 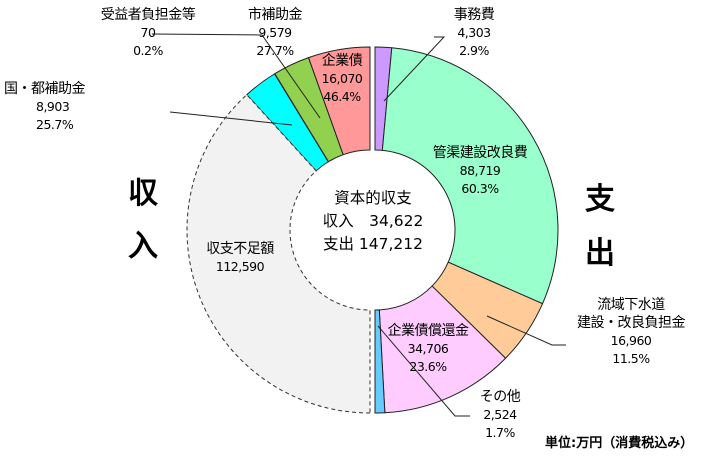 I want to click on label-value: 34,706, so click(x=428, y=348).